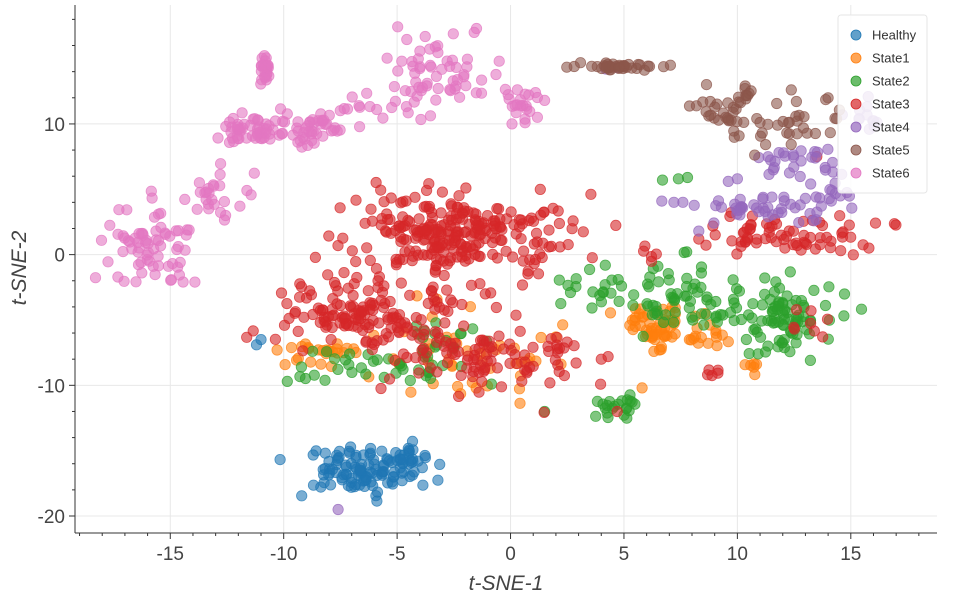 The image size is (967, 600). I want to click on legend-label-state5: State5, so click(891, 150).